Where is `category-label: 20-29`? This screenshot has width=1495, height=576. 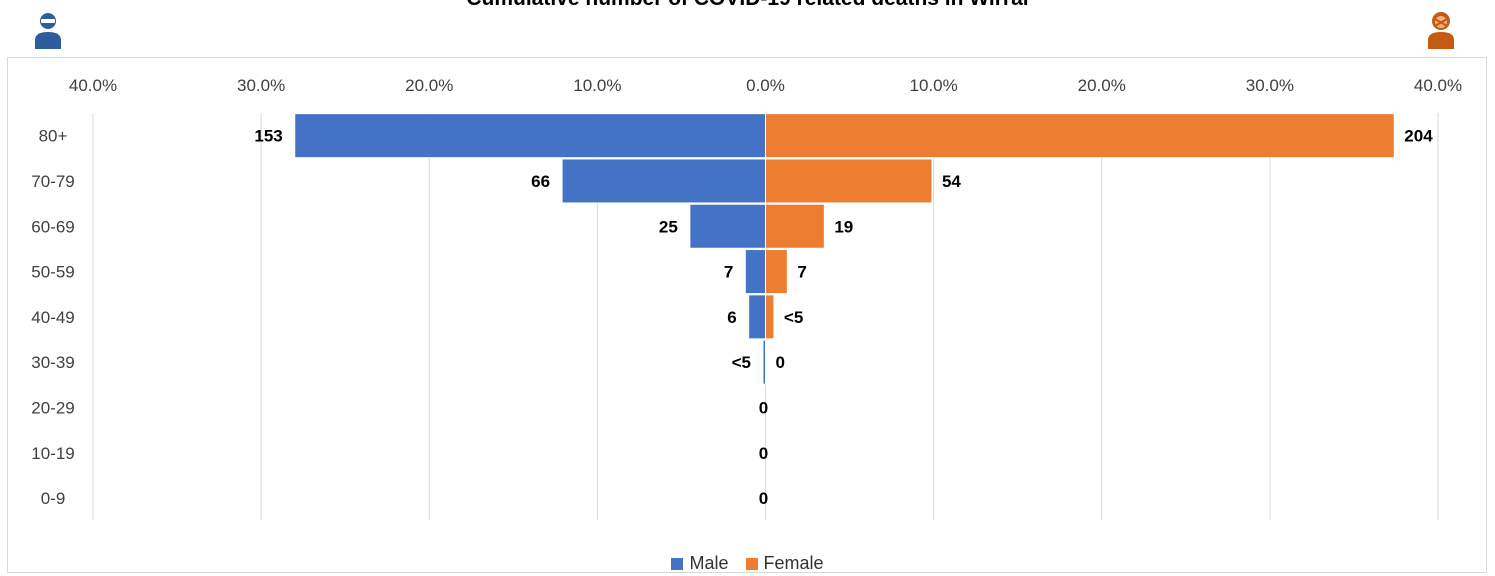 category-label: 20-29 is located at coordinates (52, 407).